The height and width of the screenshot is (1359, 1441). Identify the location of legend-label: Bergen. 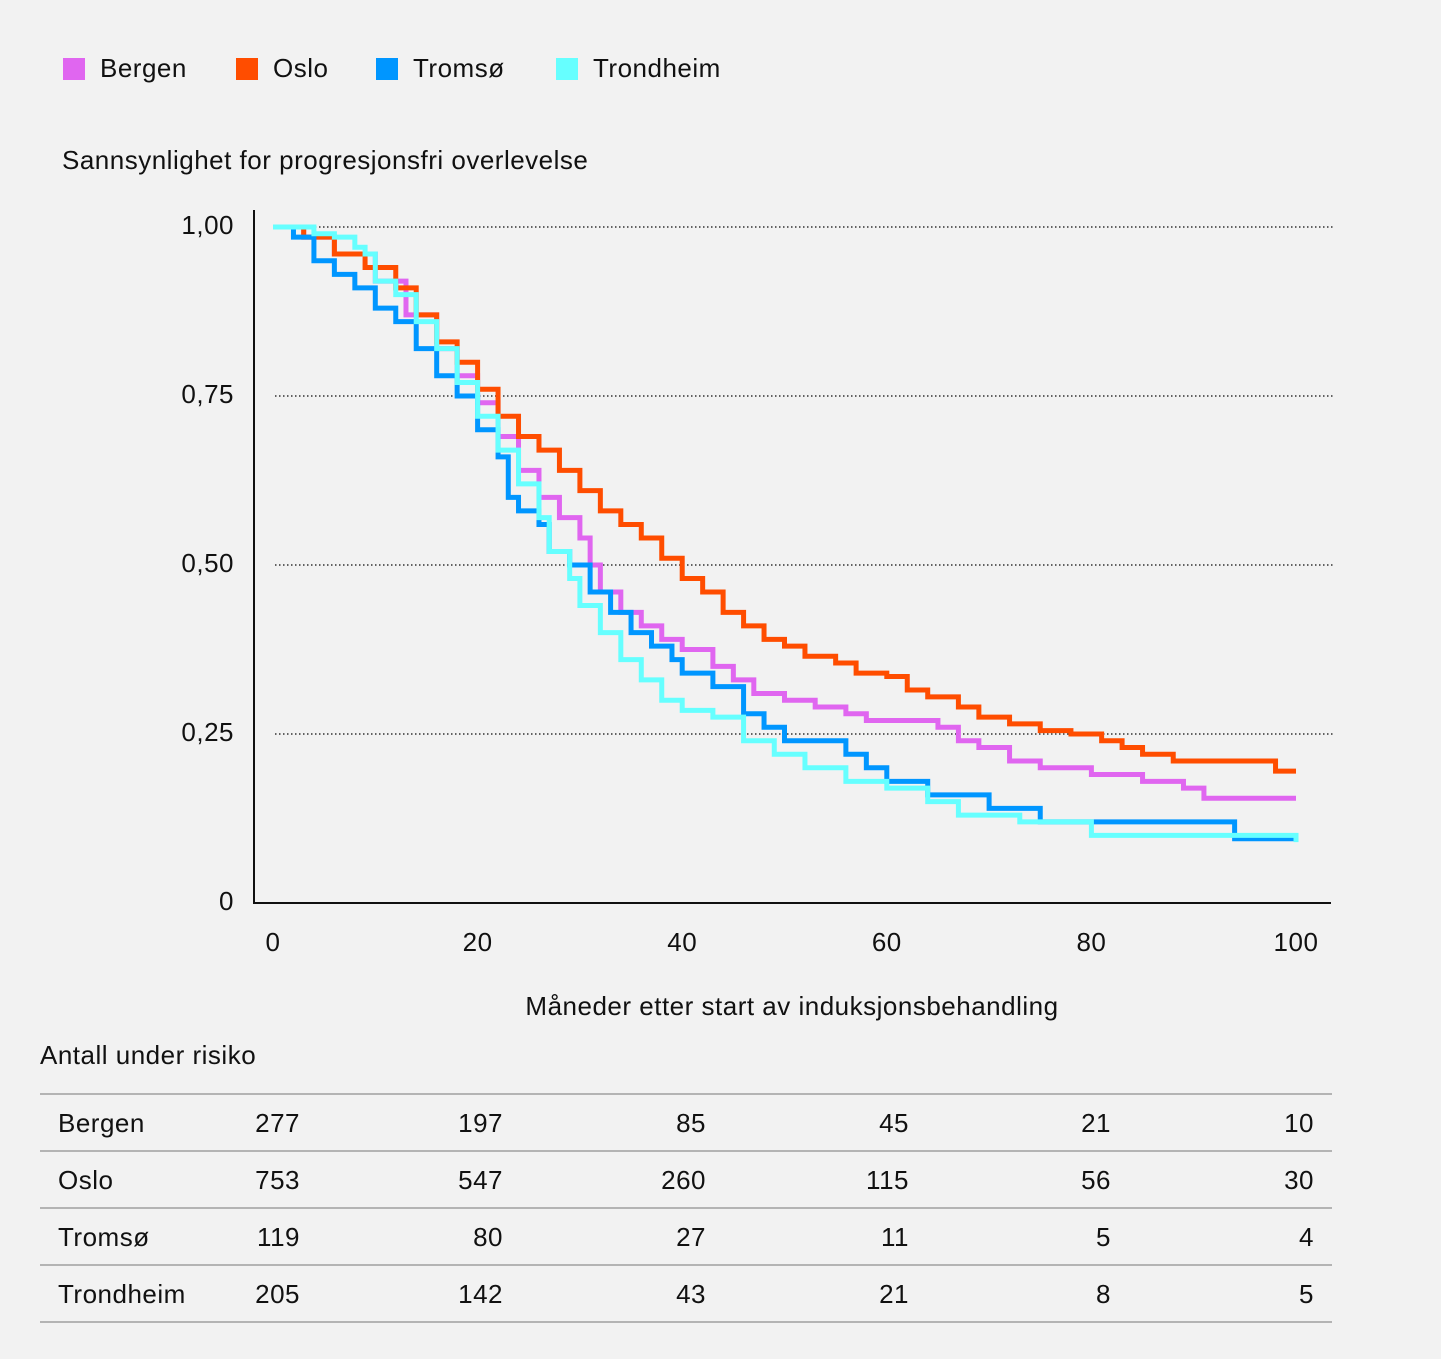
(143, 68).